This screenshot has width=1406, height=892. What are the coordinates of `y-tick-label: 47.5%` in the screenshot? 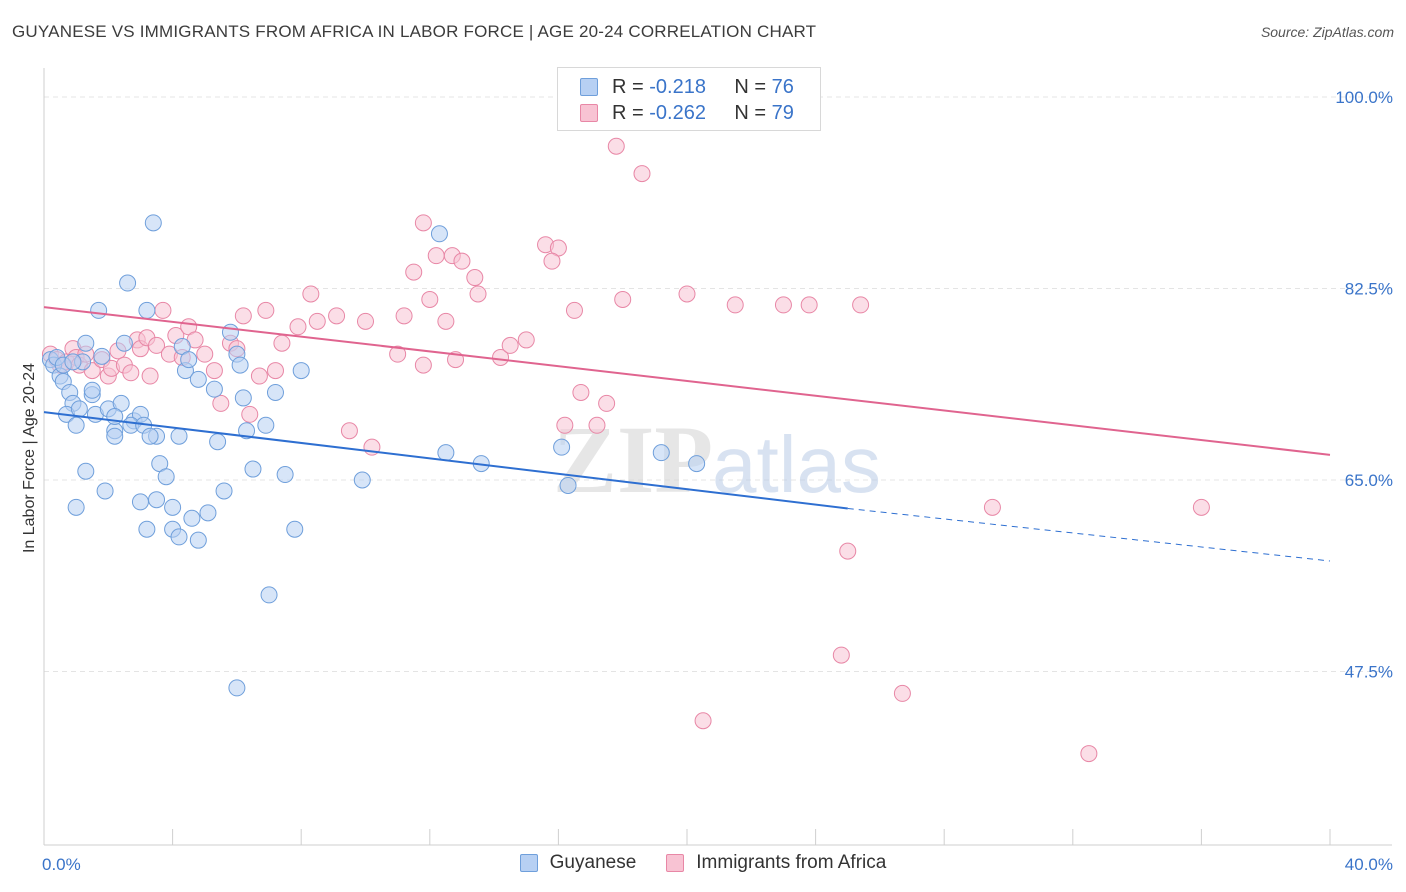 It's located at (1369, 672).